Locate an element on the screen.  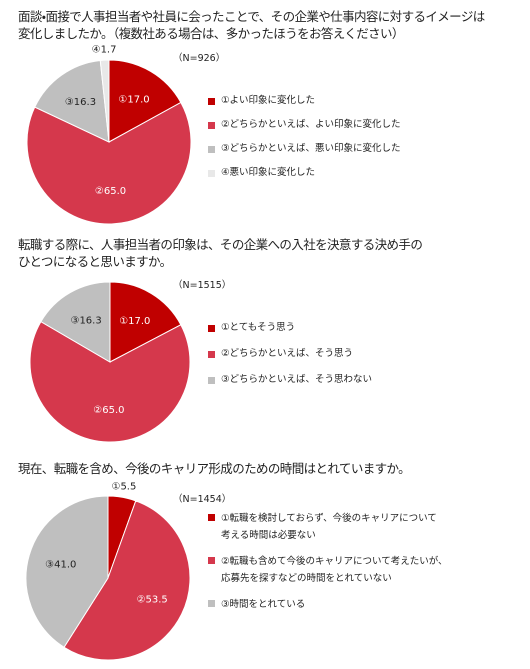
chart-subtitle: （N=1515） is located at coordinates (202, 285).